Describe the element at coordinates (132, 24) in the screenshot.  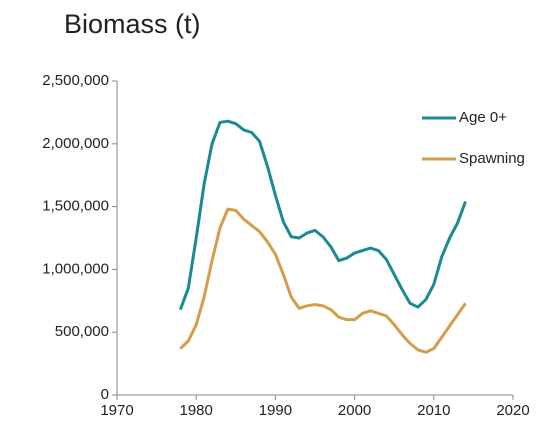
I see `chart-title: Biomass (t)` at that location.